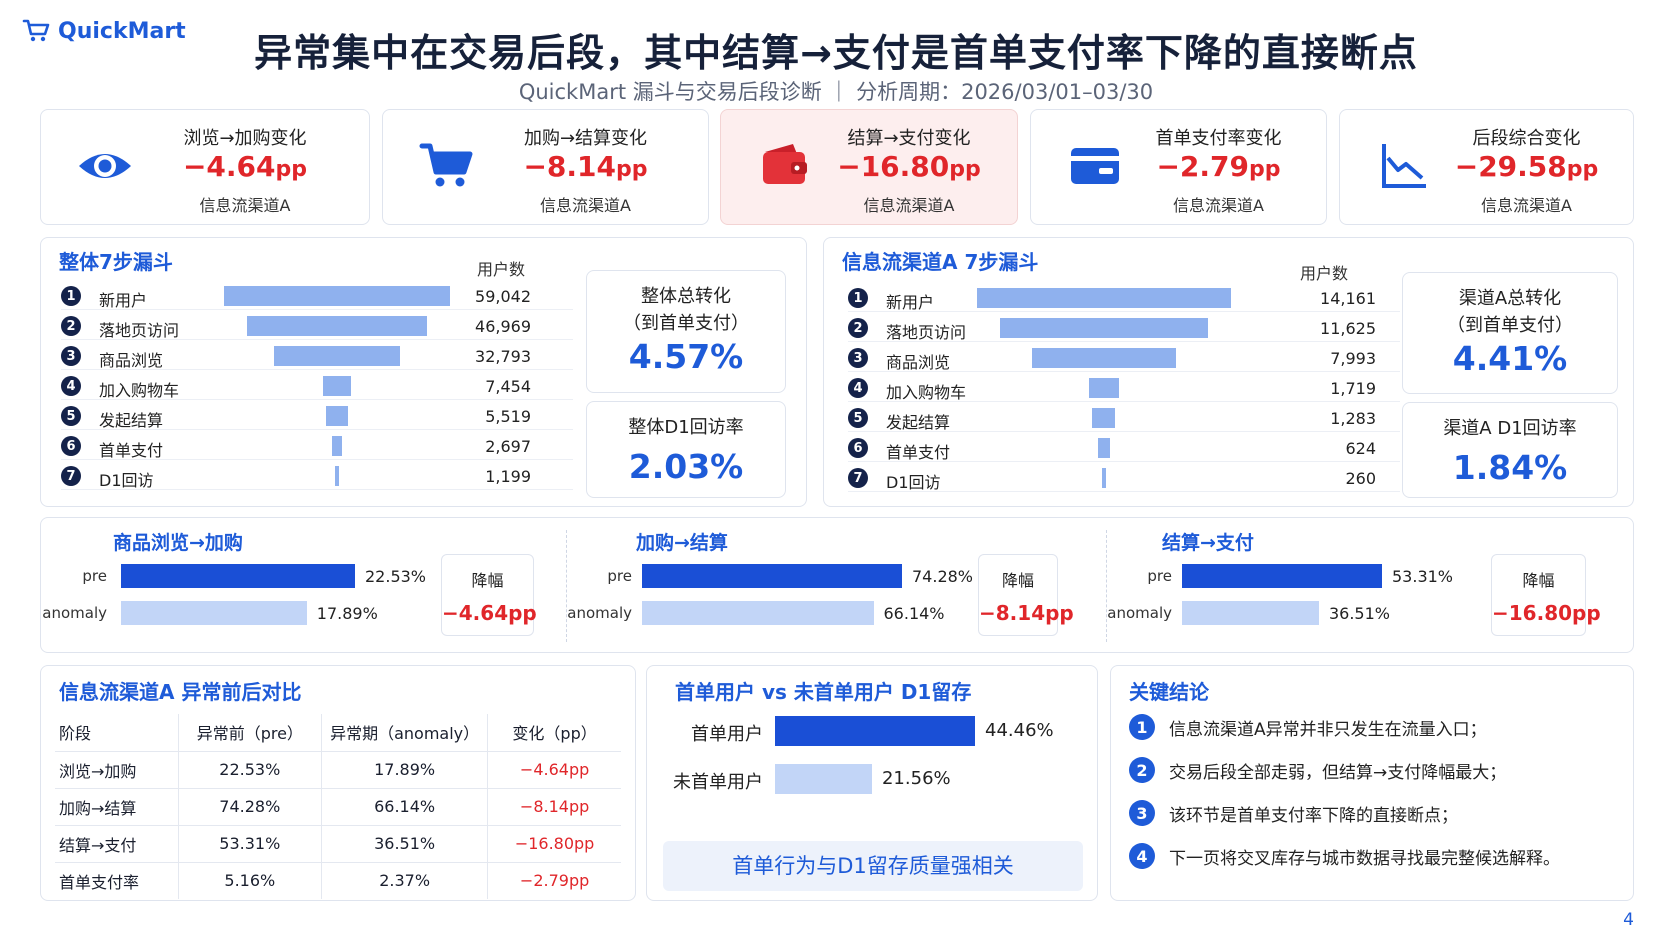 This screenshot has width=1672, height=941. I want to click on table-cell: 浏览→加购, so click(117, 769).